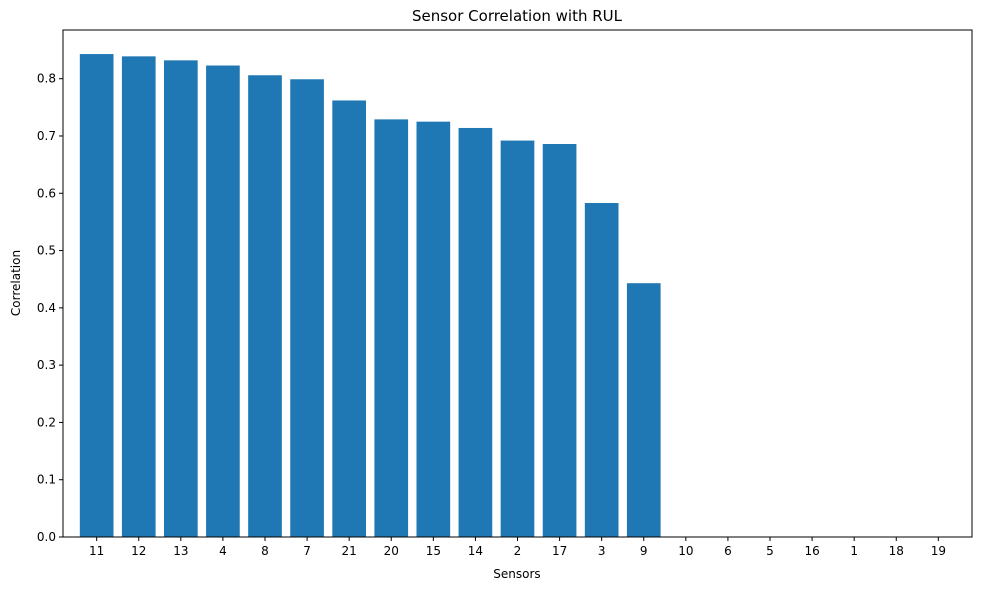 This screenshot has height=590, width=989. What do you see at coordinates (16, 283) in the screenshot?
I see `y-axis-label: Correlation` at bounding box center [16, 283].